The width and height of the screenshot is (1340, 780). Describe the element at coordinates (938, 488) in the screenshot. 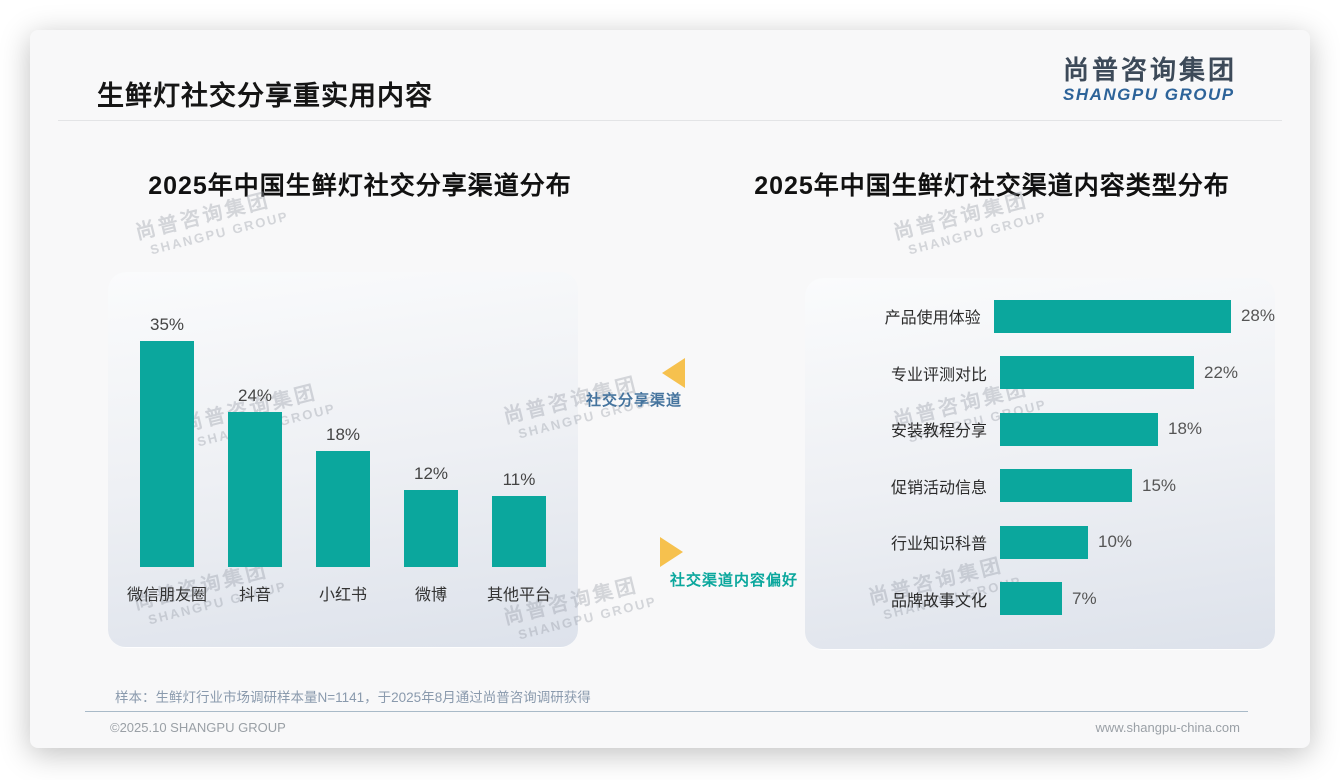

I see `category-label: 促销活动信息` at that location.